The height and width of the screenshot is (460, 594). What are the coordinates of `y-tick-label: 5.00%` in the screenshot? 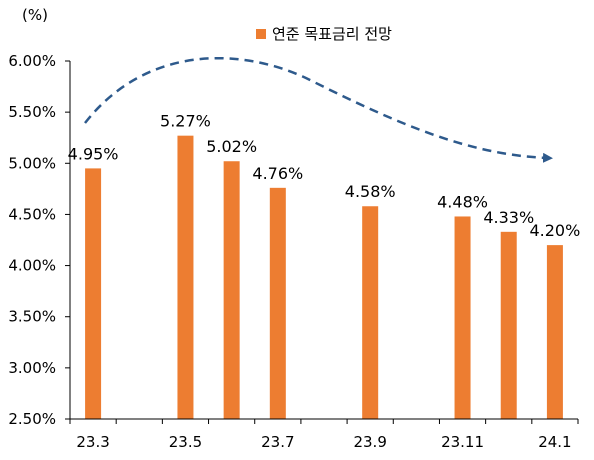 It's located at (32, 163).